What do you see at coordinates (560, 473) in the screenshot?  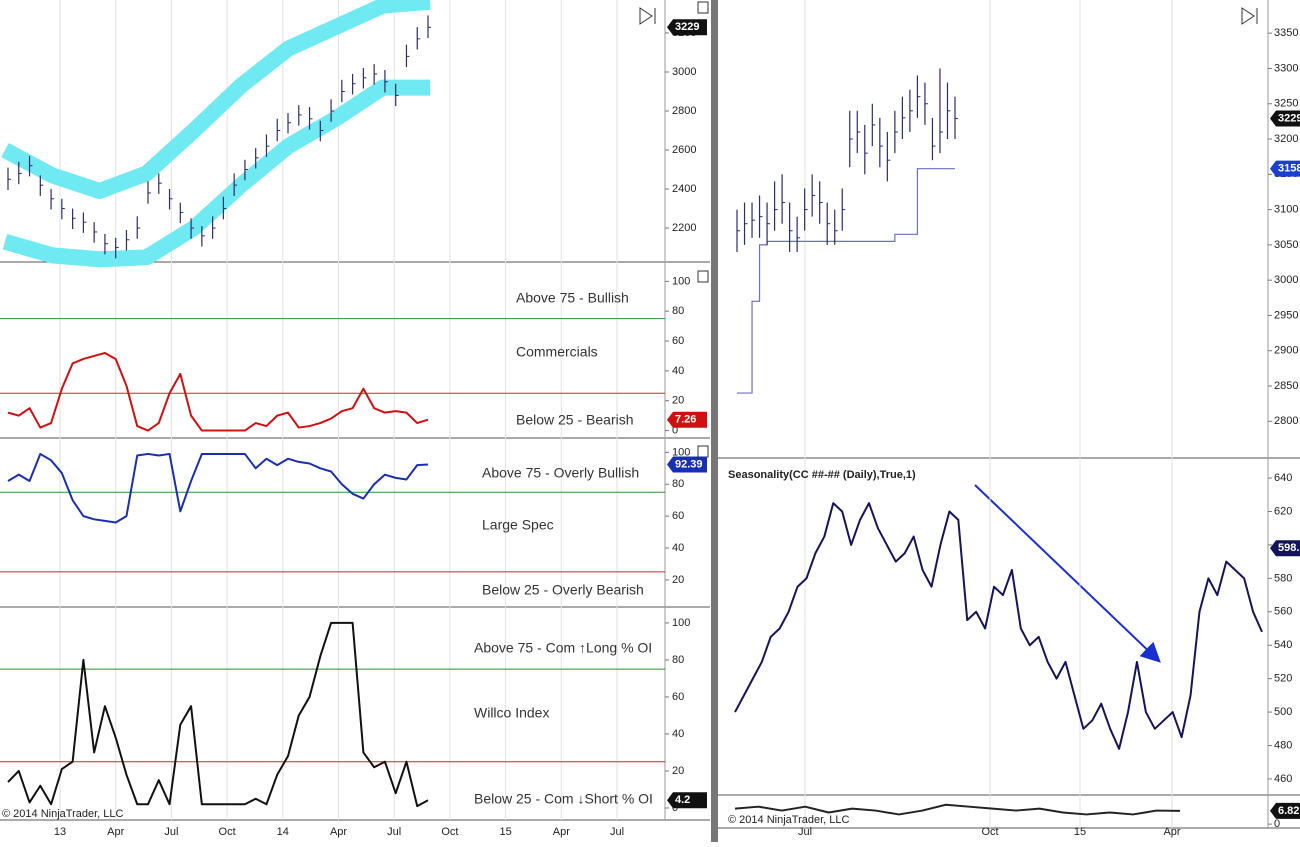 I see `annotation: Above 75 - Overly Bullish` at bounding box center [560, 473].